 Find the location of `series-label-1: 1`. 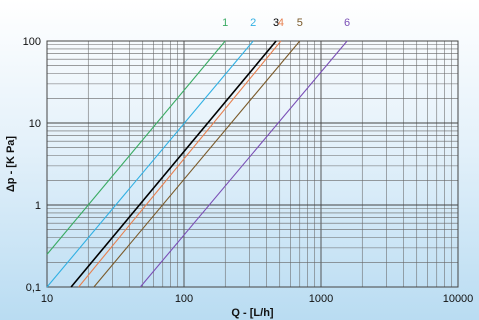

series-label-1: 1 is located at coordinates (225, 23).